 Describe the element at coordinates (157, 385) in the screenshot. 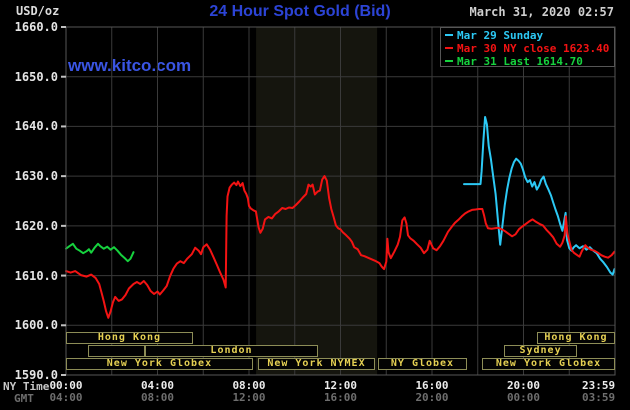

I see `ny-time-tick-label: 04:00` at that location.